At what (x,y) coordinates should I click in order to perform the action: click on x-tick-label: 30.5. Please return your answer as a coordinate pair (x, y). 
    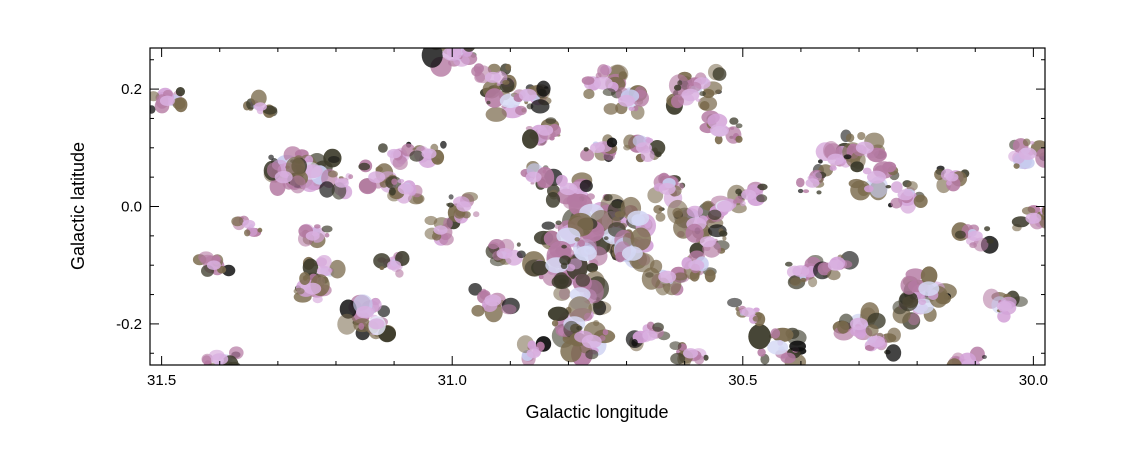
    Looking at the image, I should click on (742, 380).